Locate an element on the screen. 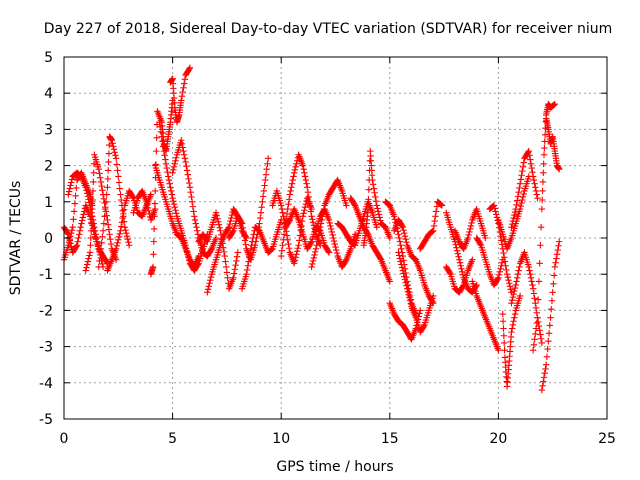 This screenshot has height=480, width=640. y-tick-label: 2 is located at coordinates (48, 167).